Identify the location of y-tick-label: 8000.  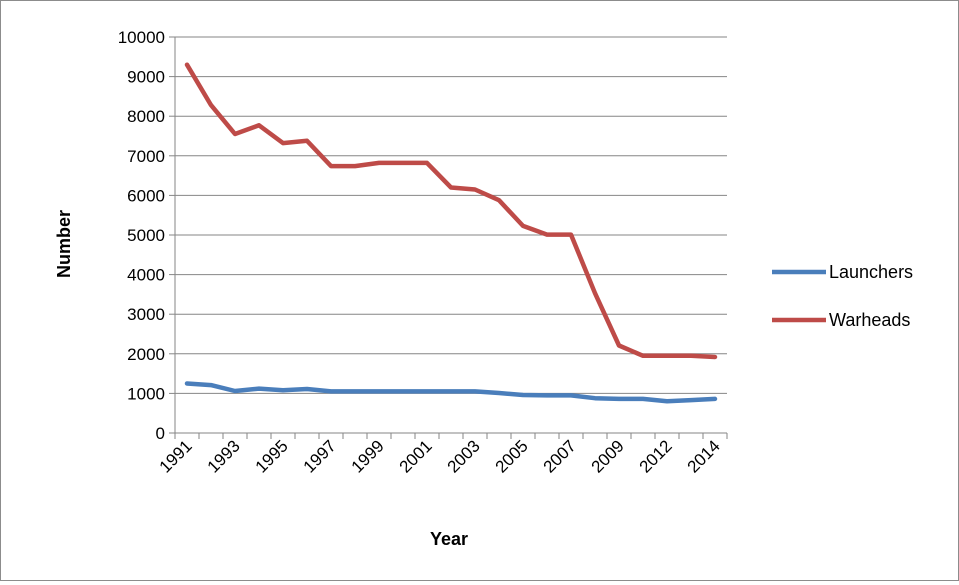
(146, 116).